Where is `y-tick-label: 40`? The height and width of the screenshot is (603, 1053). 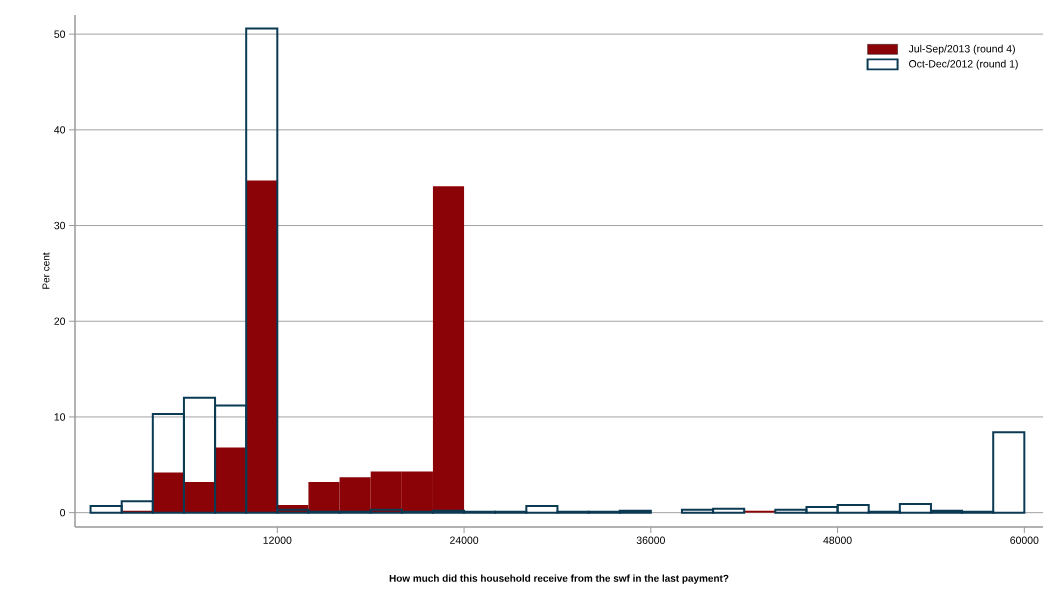
y-tick-label: 40 is located at coordinates (60, 130).